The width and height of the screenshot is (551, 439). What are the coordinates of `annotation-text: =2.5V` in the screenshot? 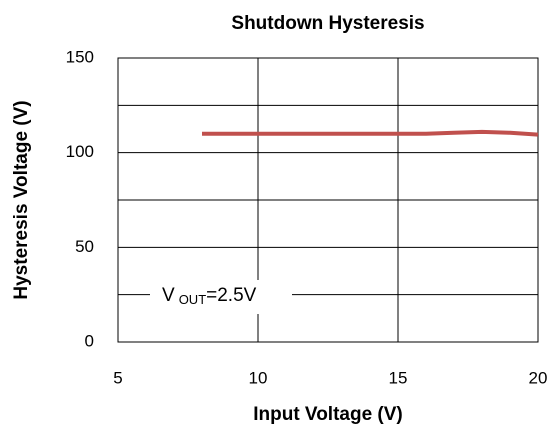 It's located at (231, 295).